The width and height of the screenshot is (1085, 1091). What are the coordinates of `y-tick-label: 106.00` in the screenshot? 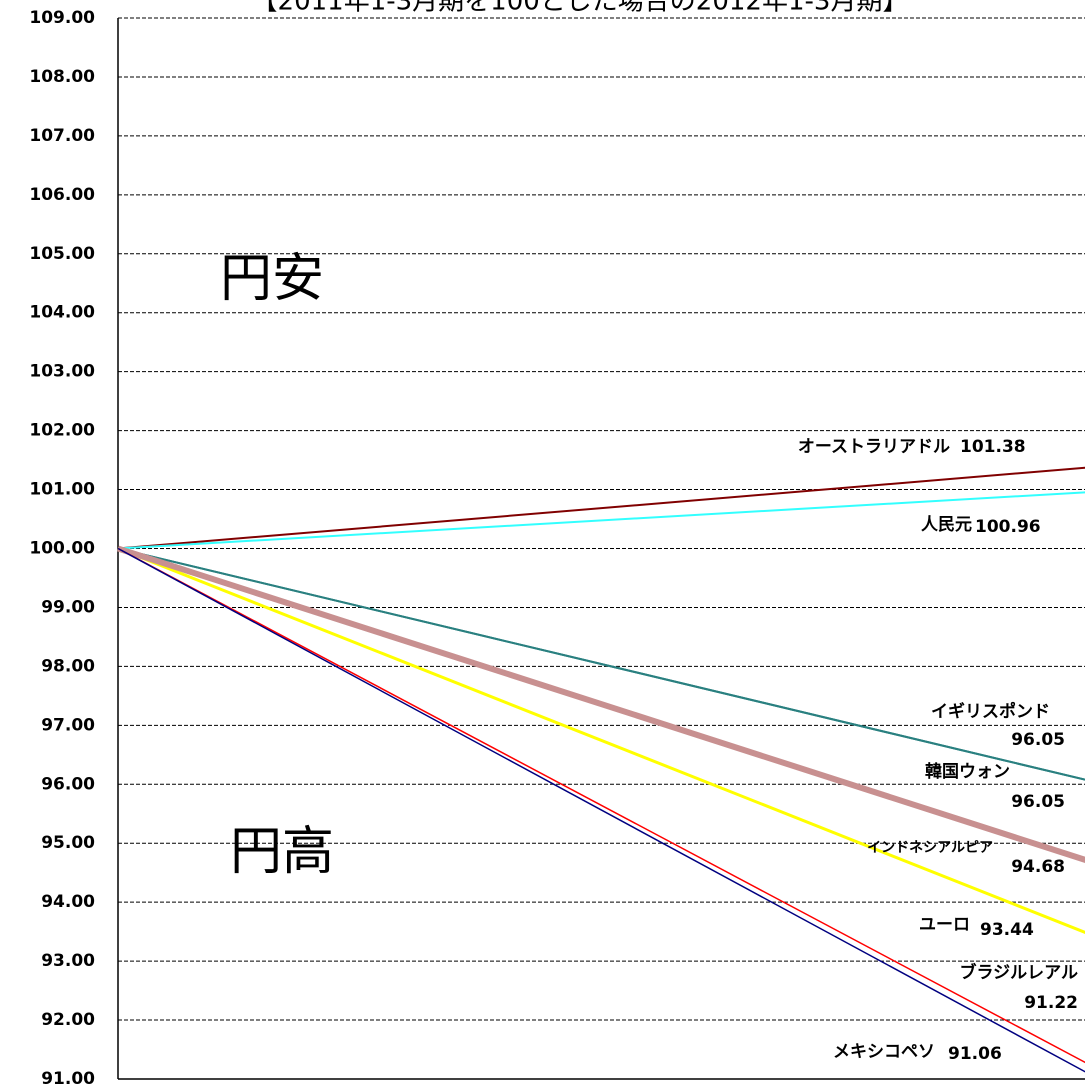 It's located at (62, 195).